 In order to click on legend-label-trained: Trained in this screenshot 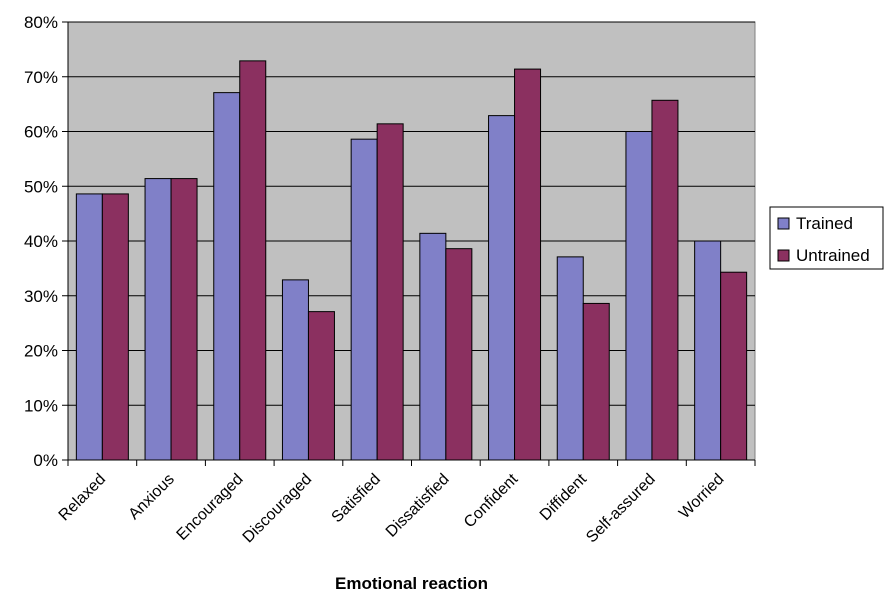, I will do `click(824, 223)`.